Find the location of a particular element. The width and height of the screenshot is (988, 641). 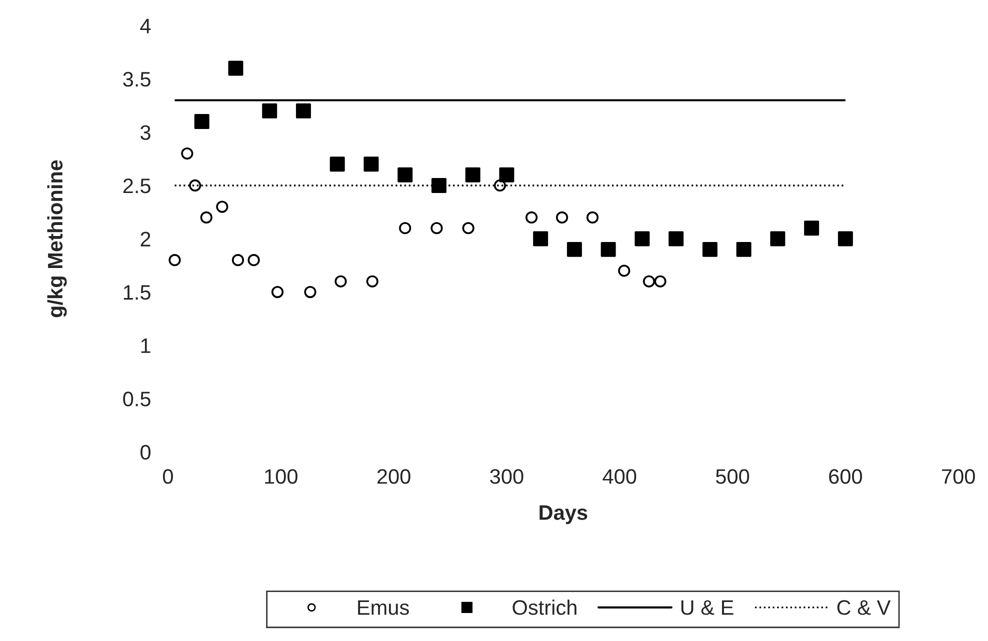

legend-label: Ostrich is located at coordinates (544, 607).